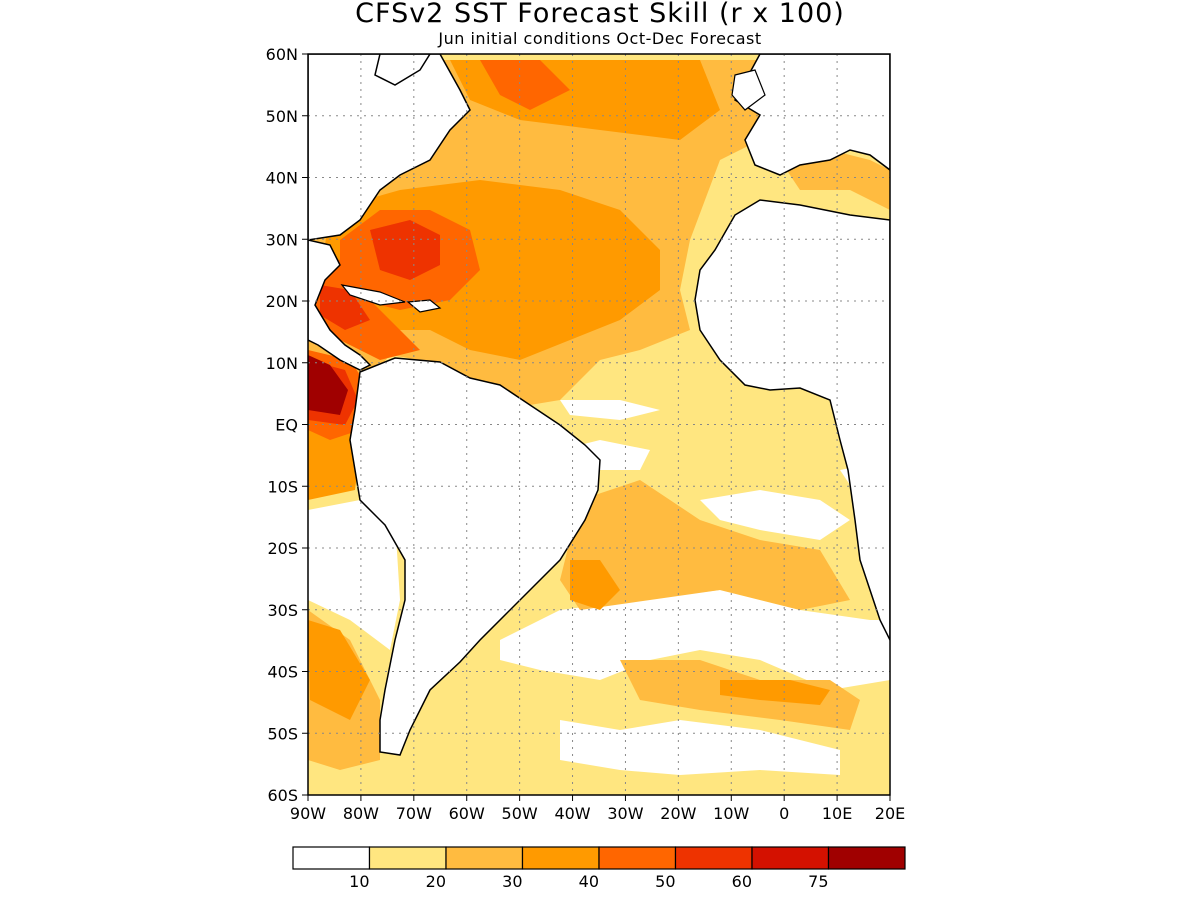 Image resolution: width=1200 pixels, height=900 pixels. What do you see at coordinates (282, 363) in the screenshot?
I see `lat-tick-label: 10N` at bounding box center [282, 363].